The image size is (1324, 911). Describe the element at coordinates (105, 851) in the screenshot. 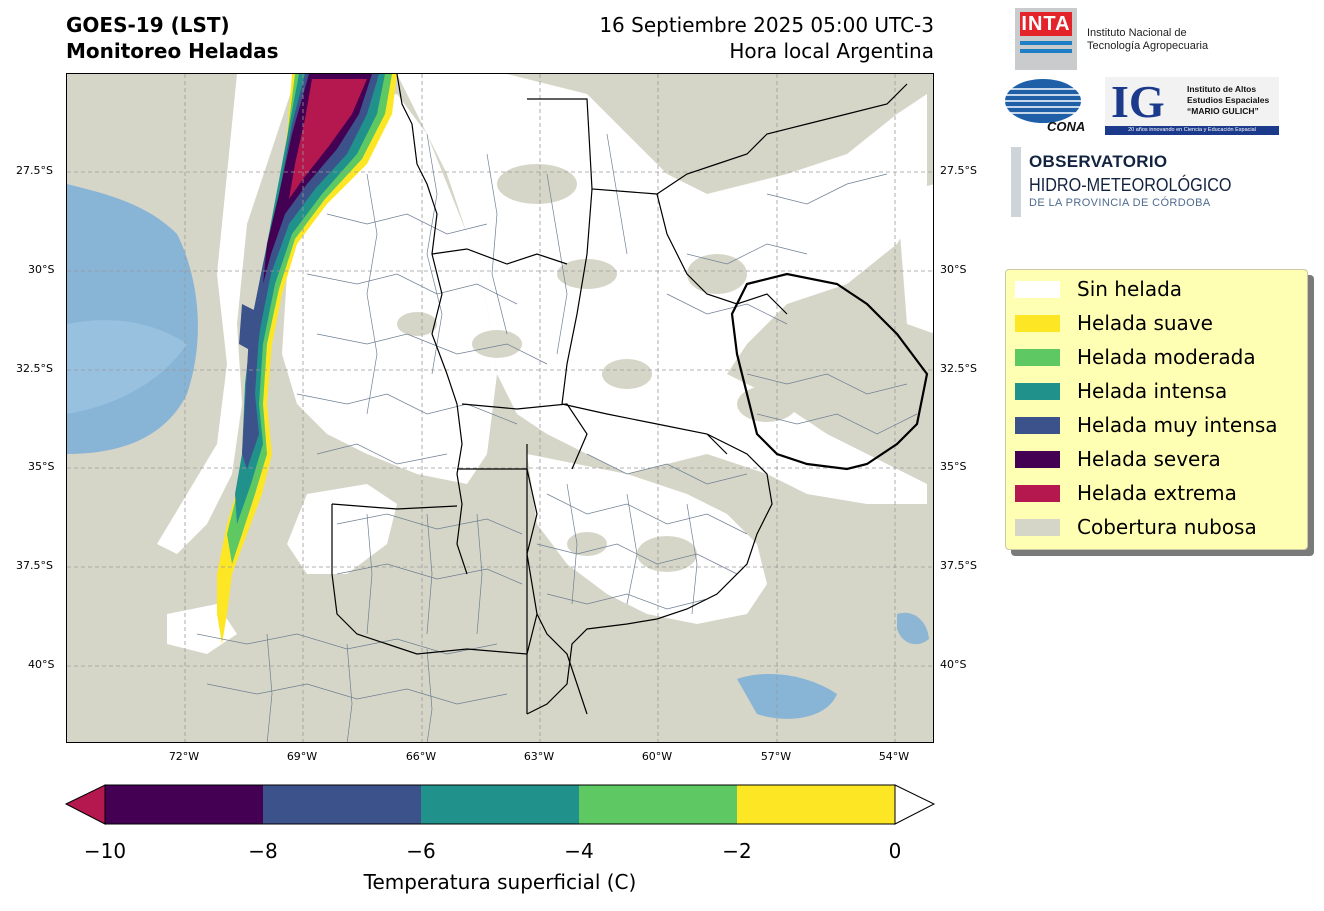

I see `colorbar-tick: −10` at that location.